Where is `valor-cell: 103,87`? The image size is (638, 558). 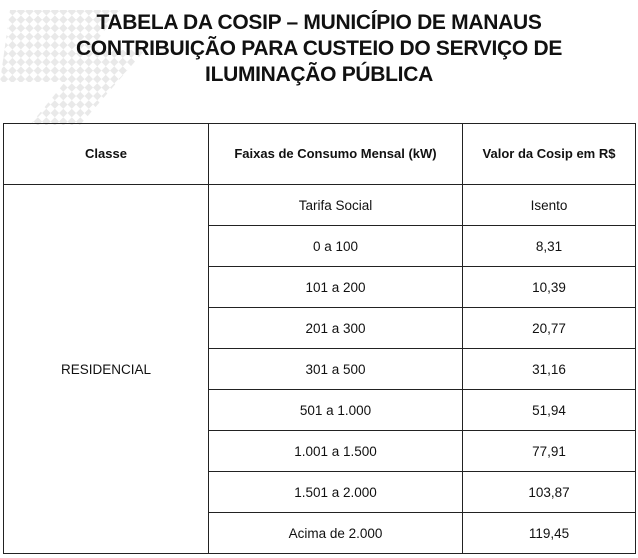 valor-cell: 103,87 is located at coordinates (549, 492).